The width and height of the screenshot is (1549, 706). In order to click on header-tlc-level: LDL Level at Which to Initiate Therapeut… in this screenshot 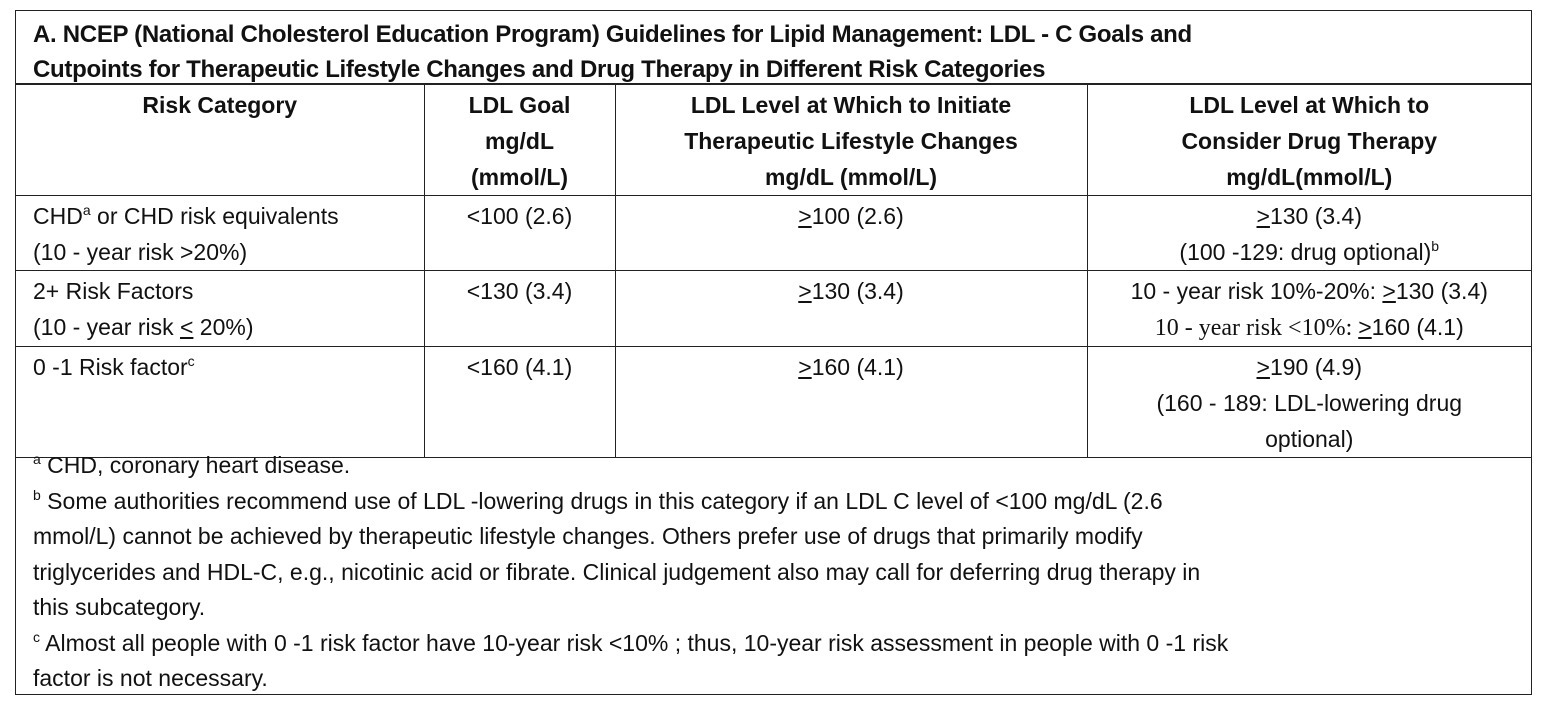, I will do `click(851, 140)`.